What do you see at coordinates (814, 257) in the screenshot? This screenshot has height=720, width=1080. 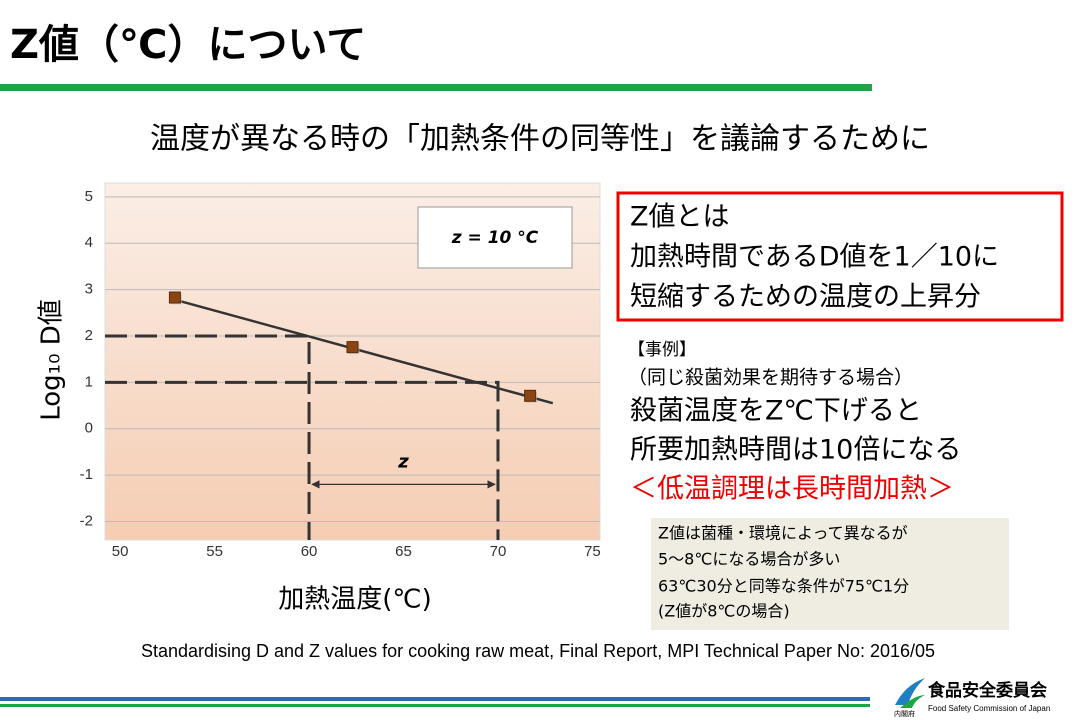 I see `definition-line: 加熱時間であるD値を1／10に` at bounding box center [814, 257].